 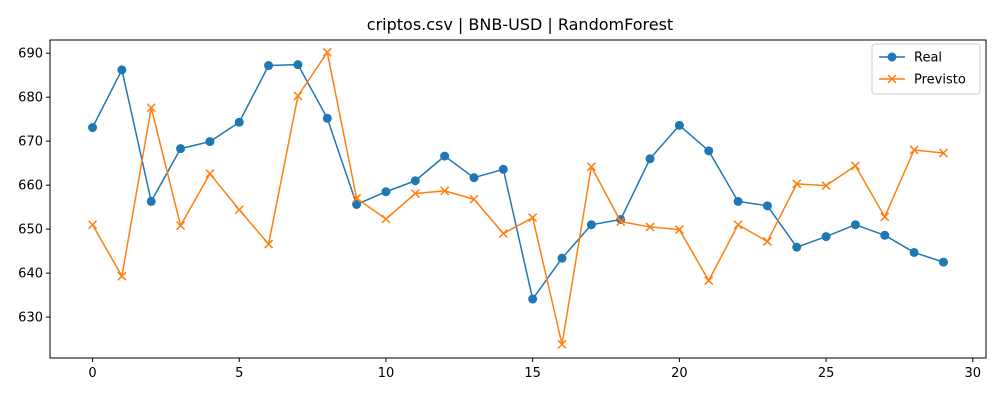 I want to click on x-tick-label: 30, so click(x=973, y=373).